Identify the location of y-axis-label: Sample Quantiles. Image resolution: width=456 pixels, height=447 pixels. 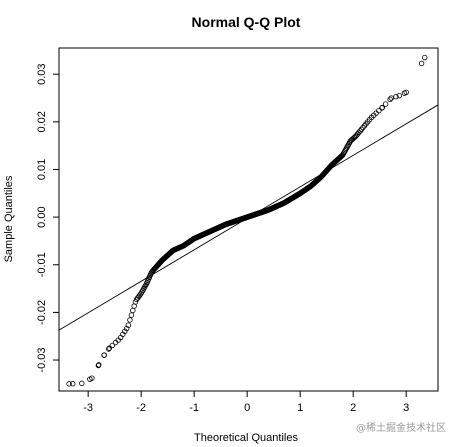
(9, 218).